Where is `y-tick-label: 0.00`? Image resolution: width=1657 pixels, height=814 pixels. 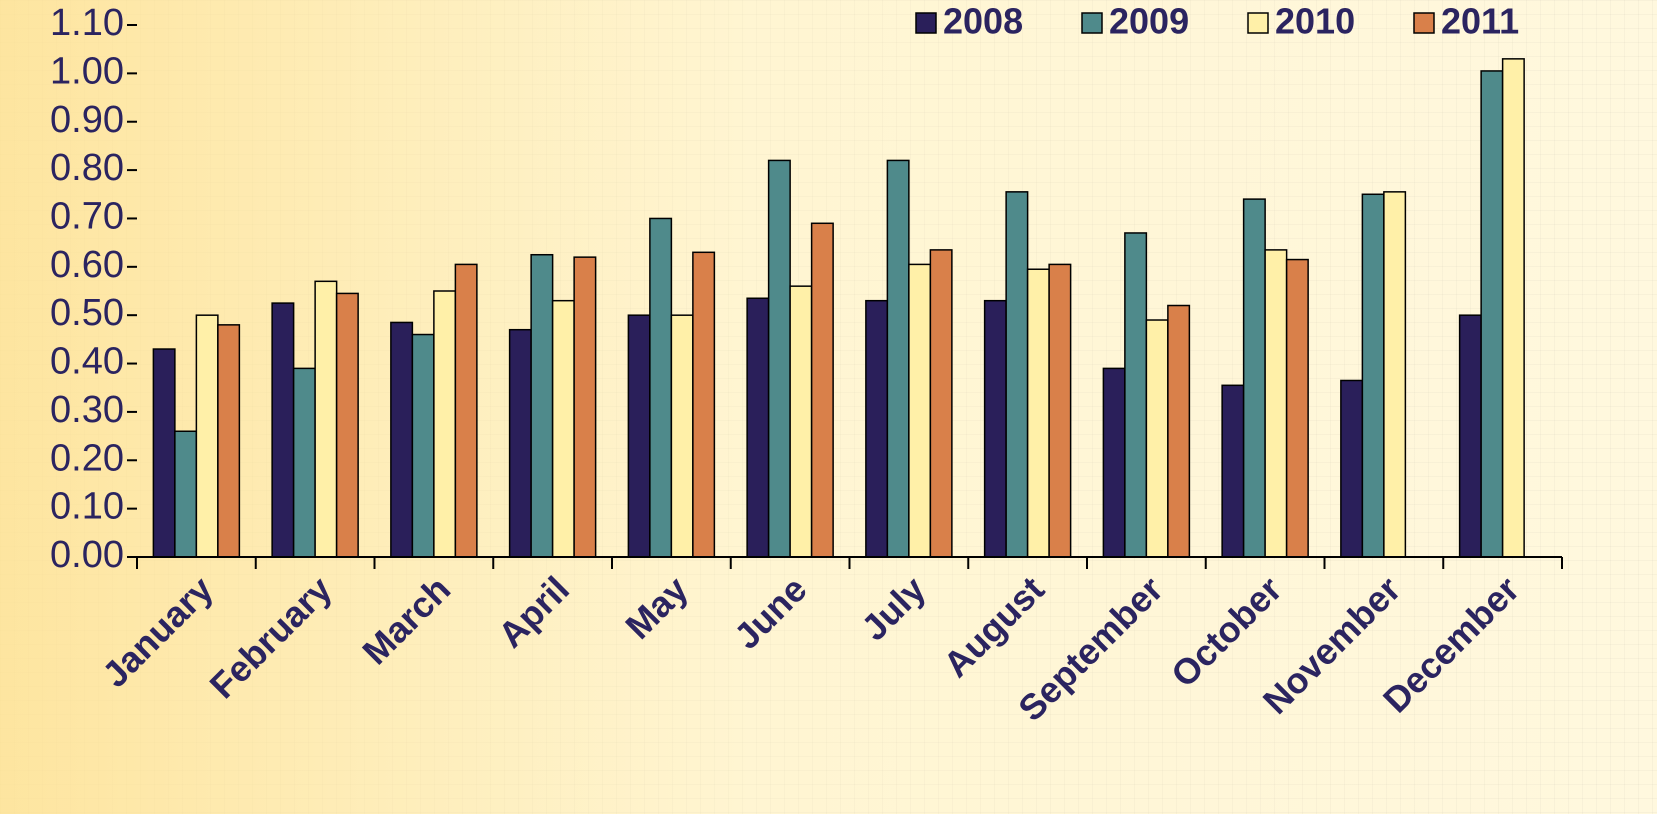
y-tick-label: 0.00 is located at coordinates (87, 555).